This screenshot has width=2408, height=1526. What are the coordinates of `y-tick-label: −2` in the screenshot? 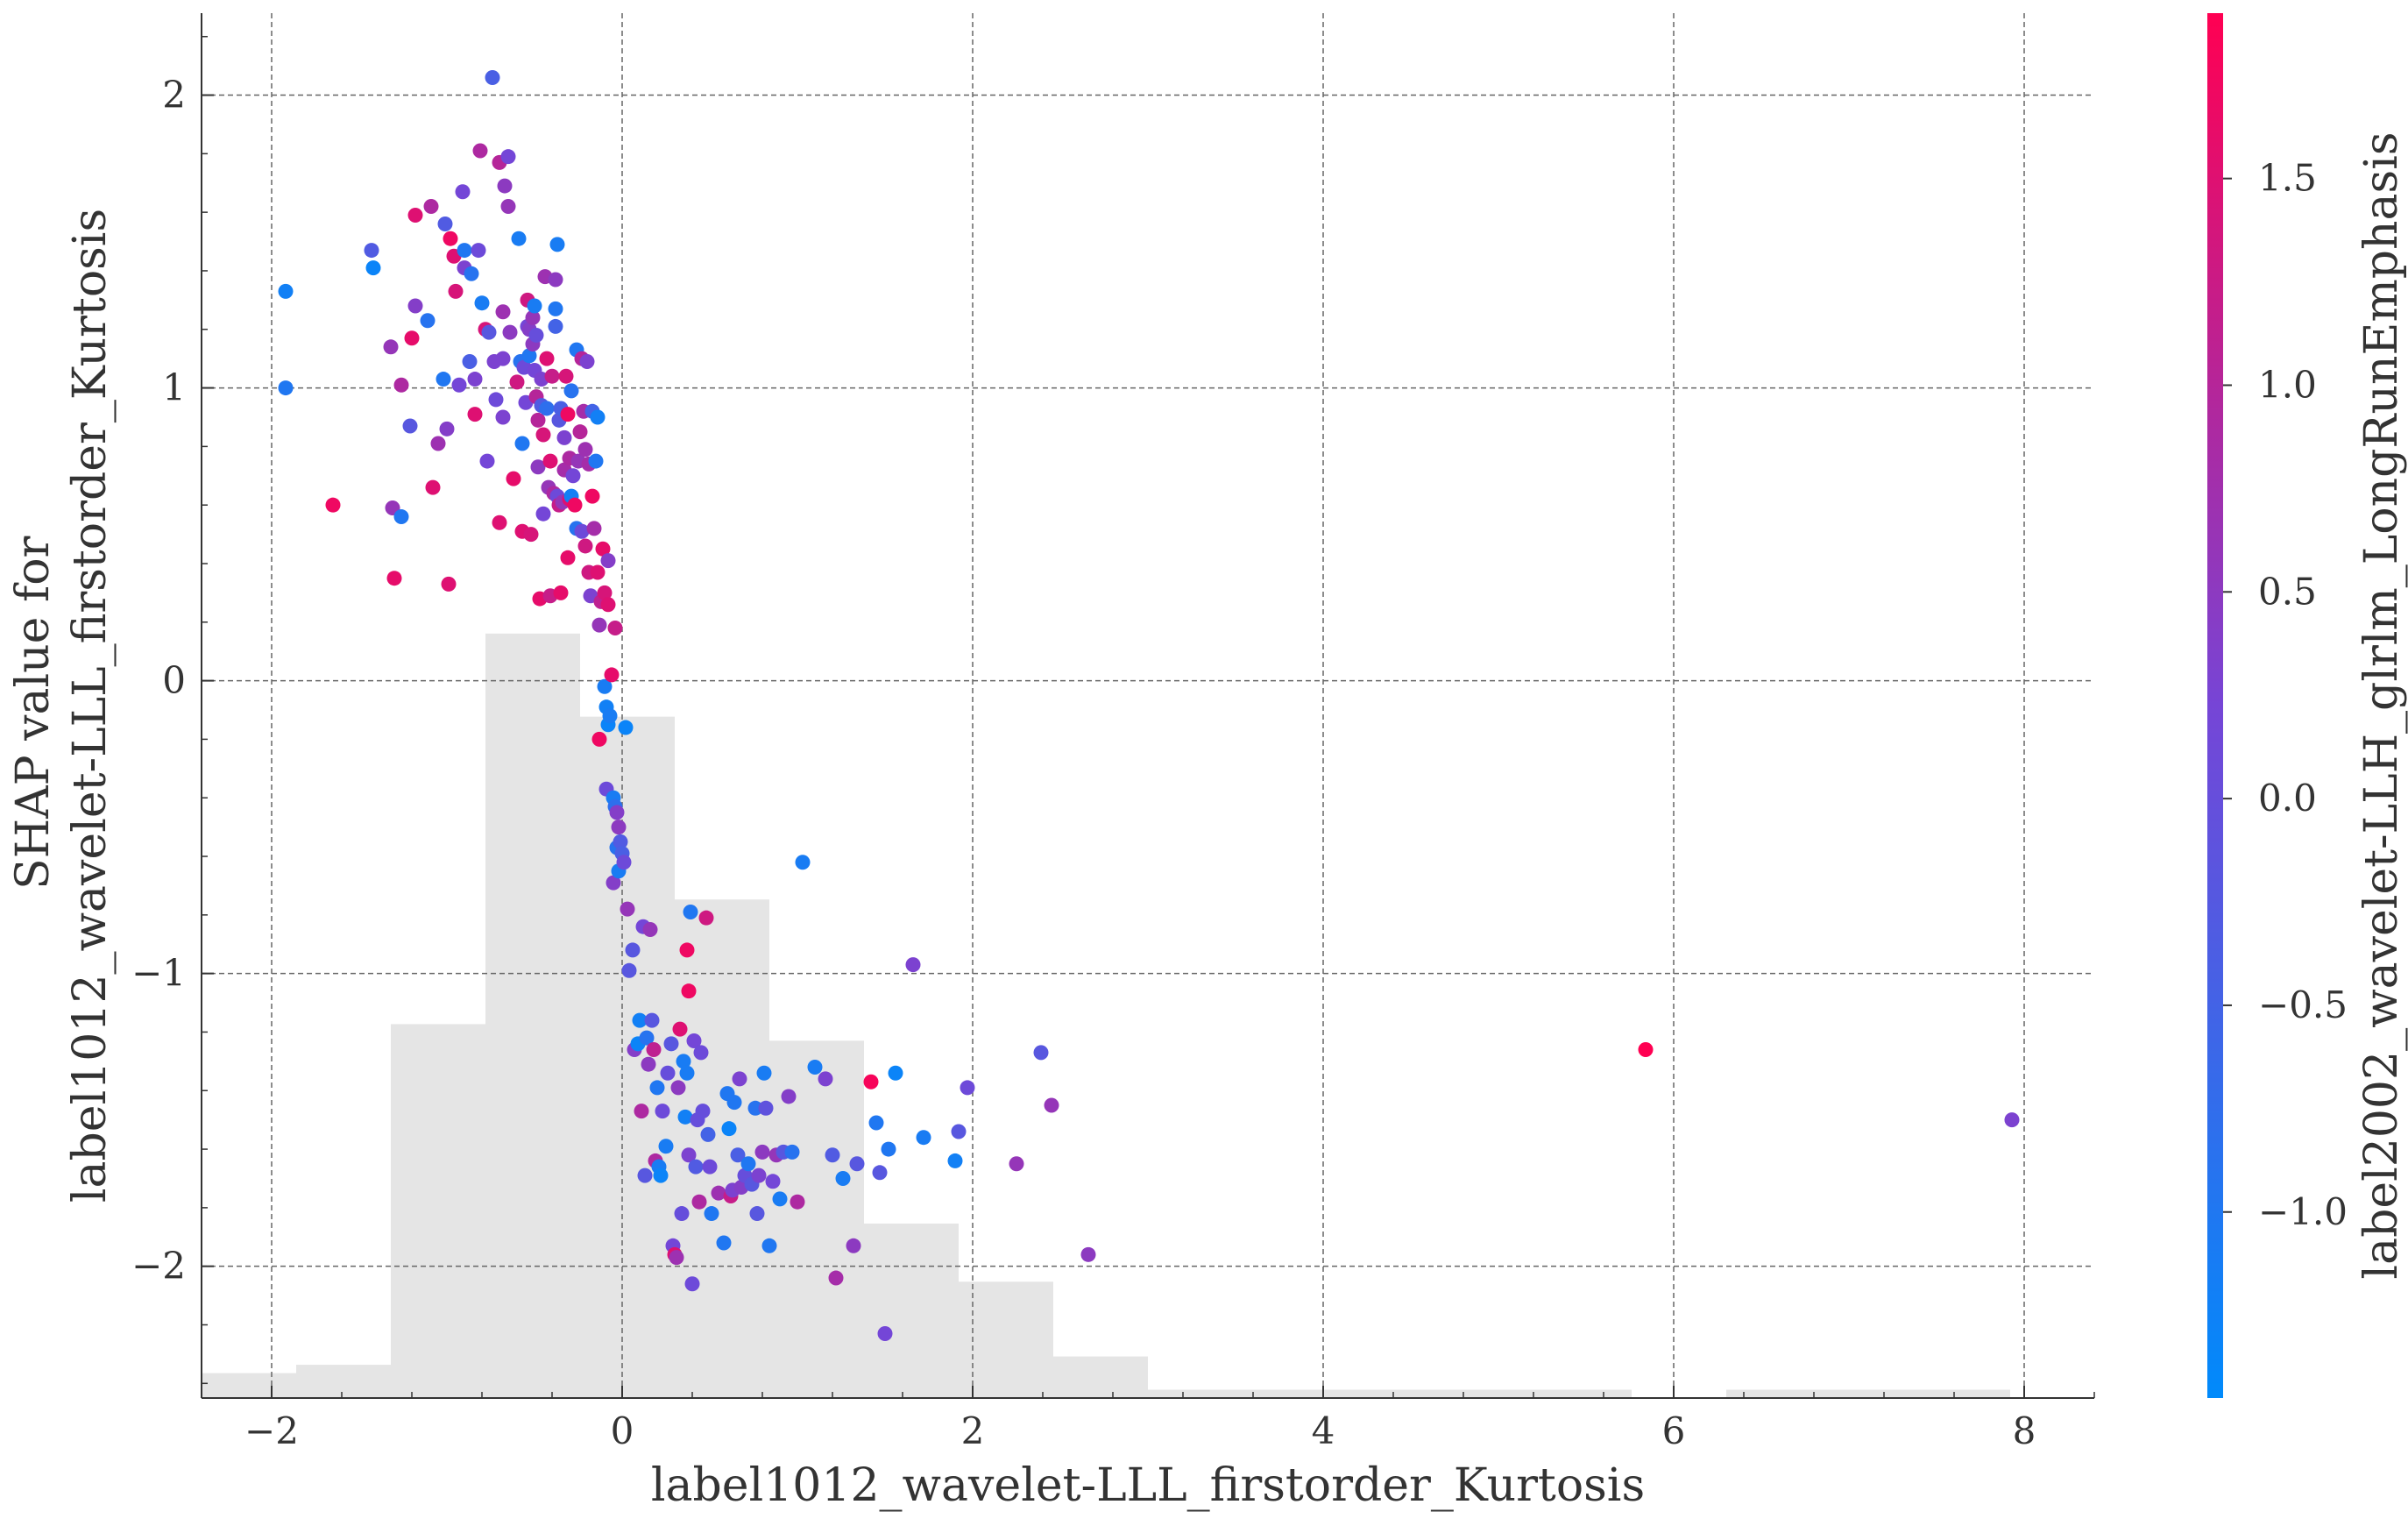 It's located at (159, 1266).